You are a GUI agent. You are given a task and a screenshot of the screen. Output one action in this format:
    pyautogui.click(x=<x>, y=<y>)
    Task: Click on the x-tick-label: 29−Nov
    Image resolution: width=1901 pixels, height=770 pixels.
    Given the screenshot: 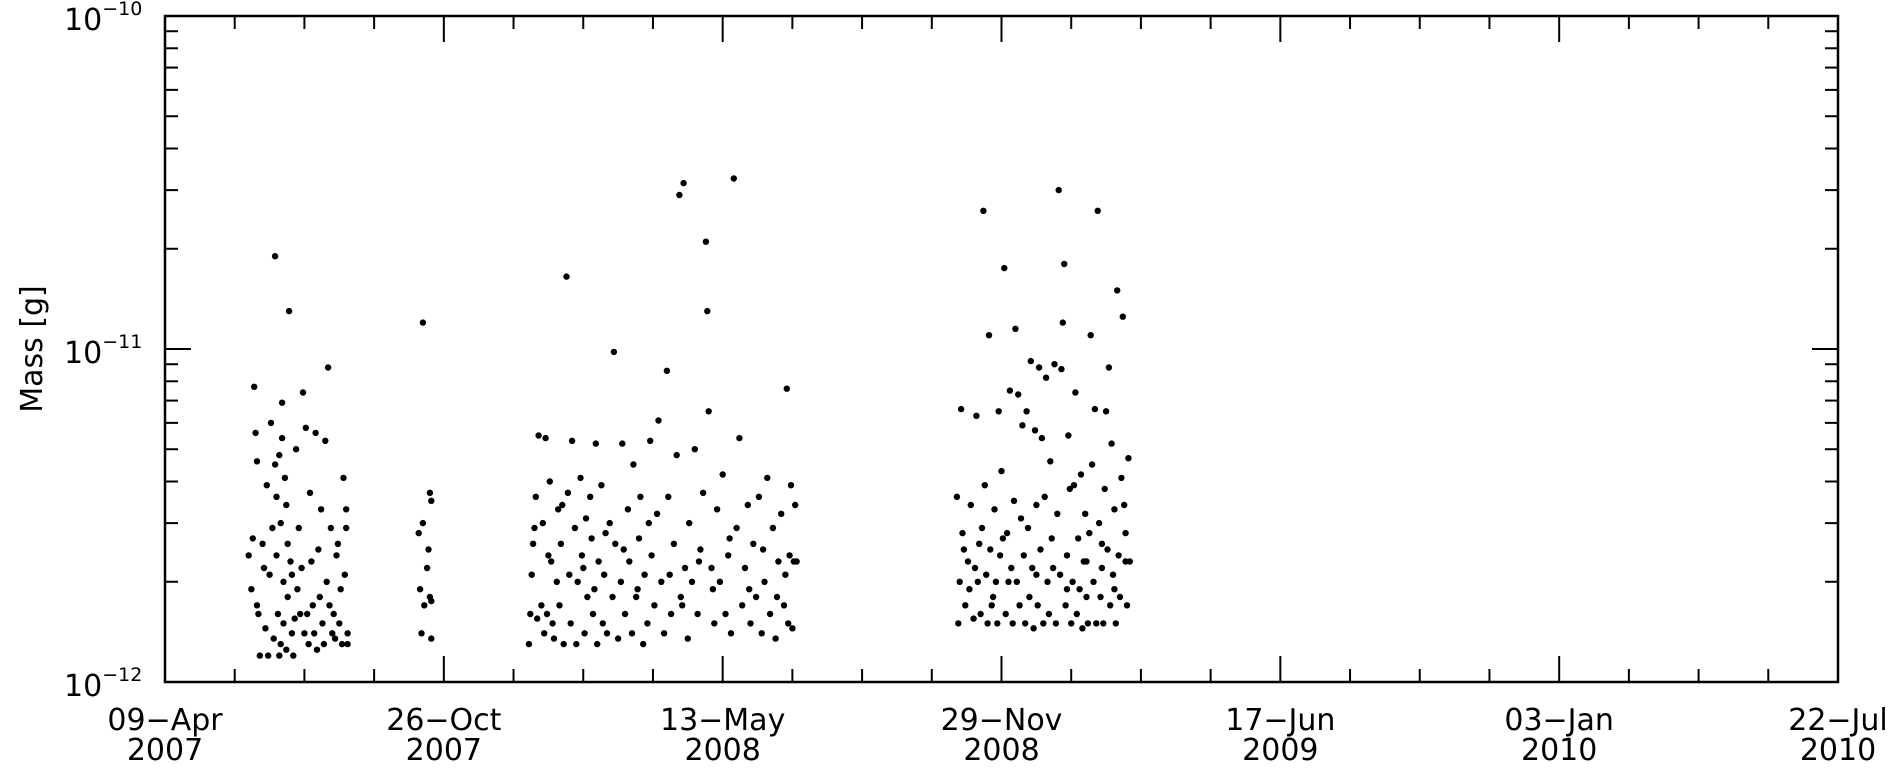 What is the action you would take?
    pyautogui.click(x=1002, y=720)
    